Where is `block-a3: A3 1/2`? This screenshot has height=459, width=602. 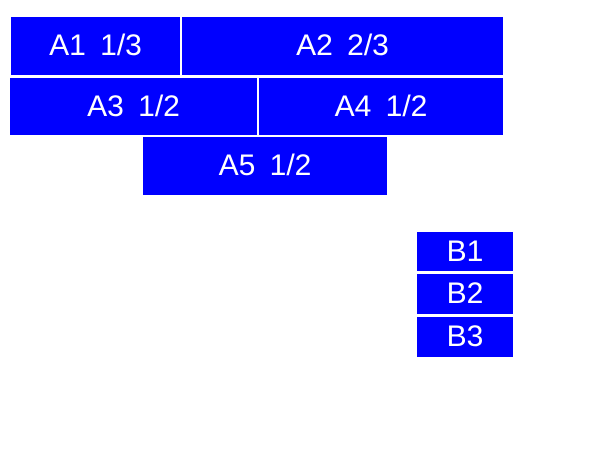 block-a3: A3 1/2 is located at coordinates (133, 106).